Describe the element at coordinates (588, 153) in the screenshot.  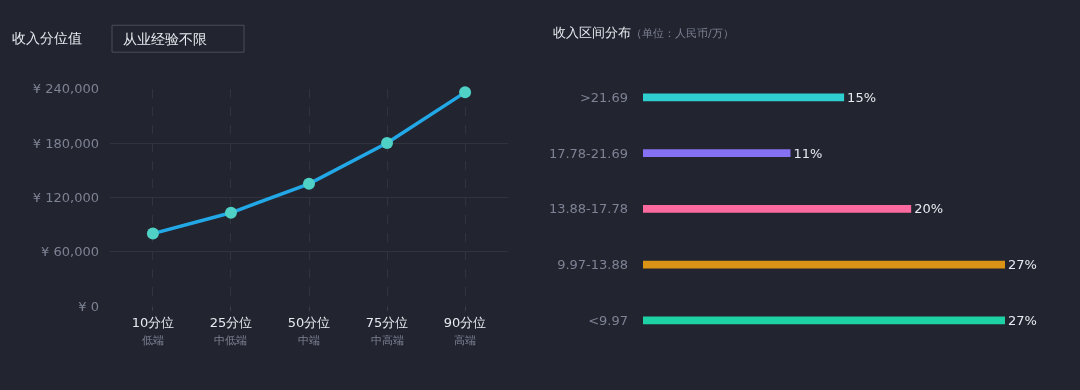
I see `y-tick-label: 17.78-21.69` at that location.